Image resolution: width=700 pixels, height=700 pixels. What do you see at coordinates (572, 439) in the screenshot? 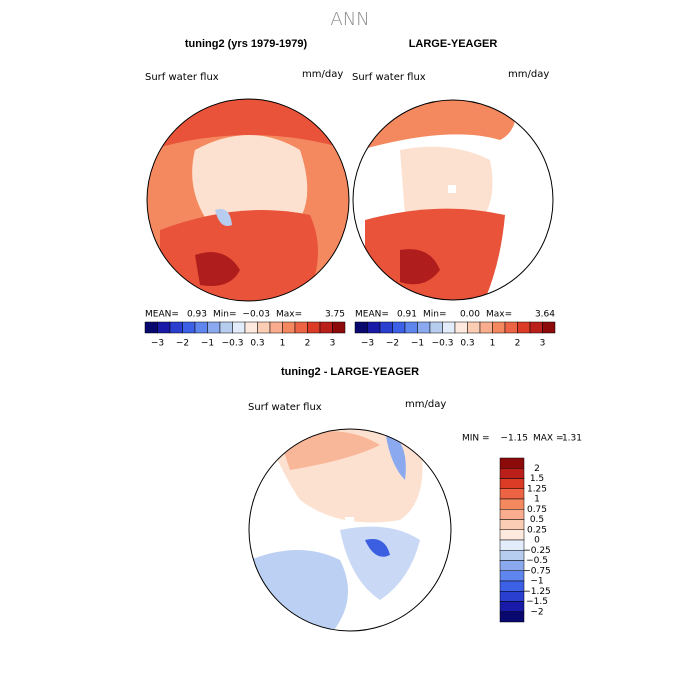
I see `stat-value: 1.31` at bounding box center [572, 439].